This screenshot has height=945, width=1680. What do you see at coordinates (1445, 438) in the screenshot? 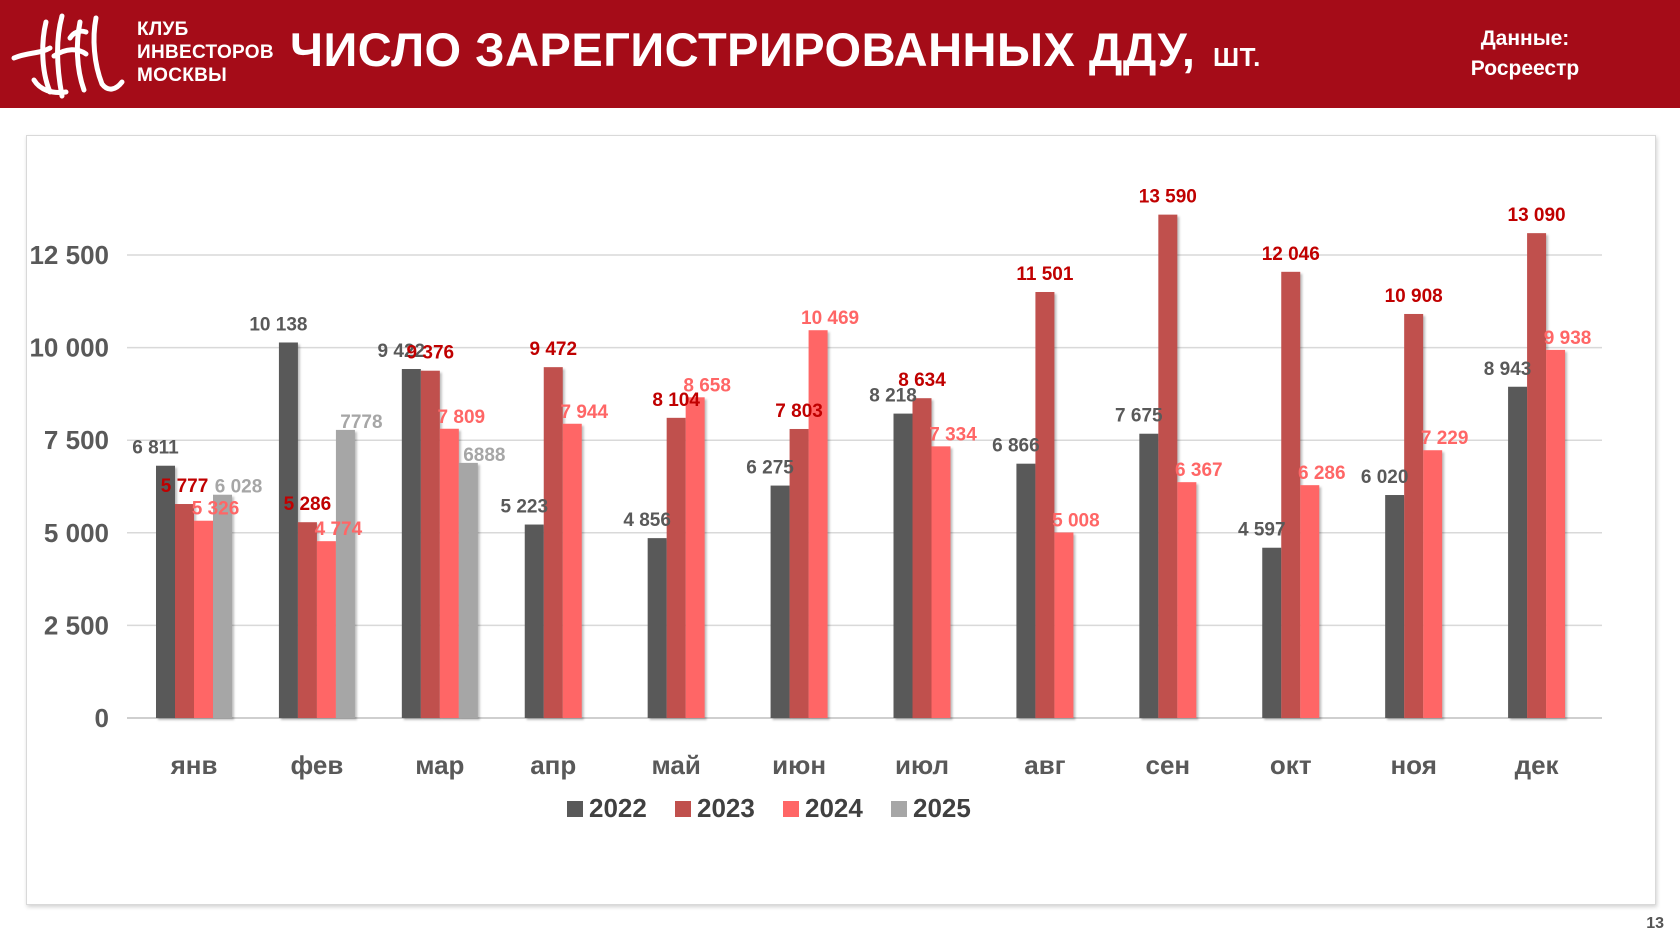
I see `data-label: 7 229` at bounding box center [1445, 438].